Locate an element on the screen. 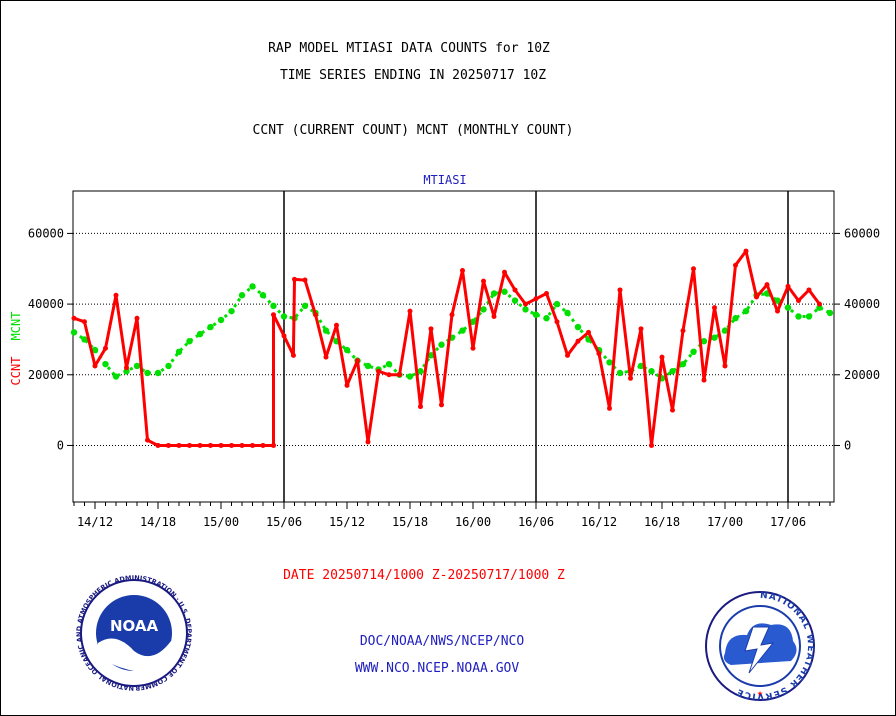 The width and height of the screenshot is (896, 716). ylabel-ccnt: CCNT is located at coordinates (16, 371).